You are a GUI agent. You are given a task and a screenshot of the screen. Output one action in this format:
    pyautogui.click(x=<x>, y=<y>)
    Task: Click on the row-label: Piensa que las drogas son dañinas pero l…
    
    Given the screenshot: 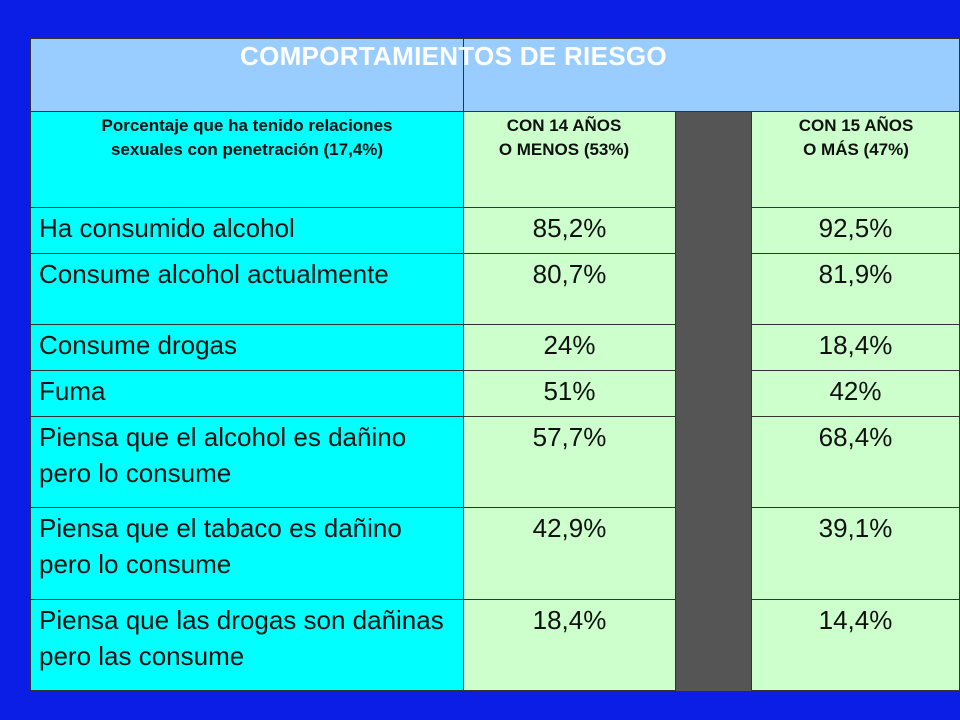 What is the action you would take?
    pyautogui.click(x=241, y=638)
    